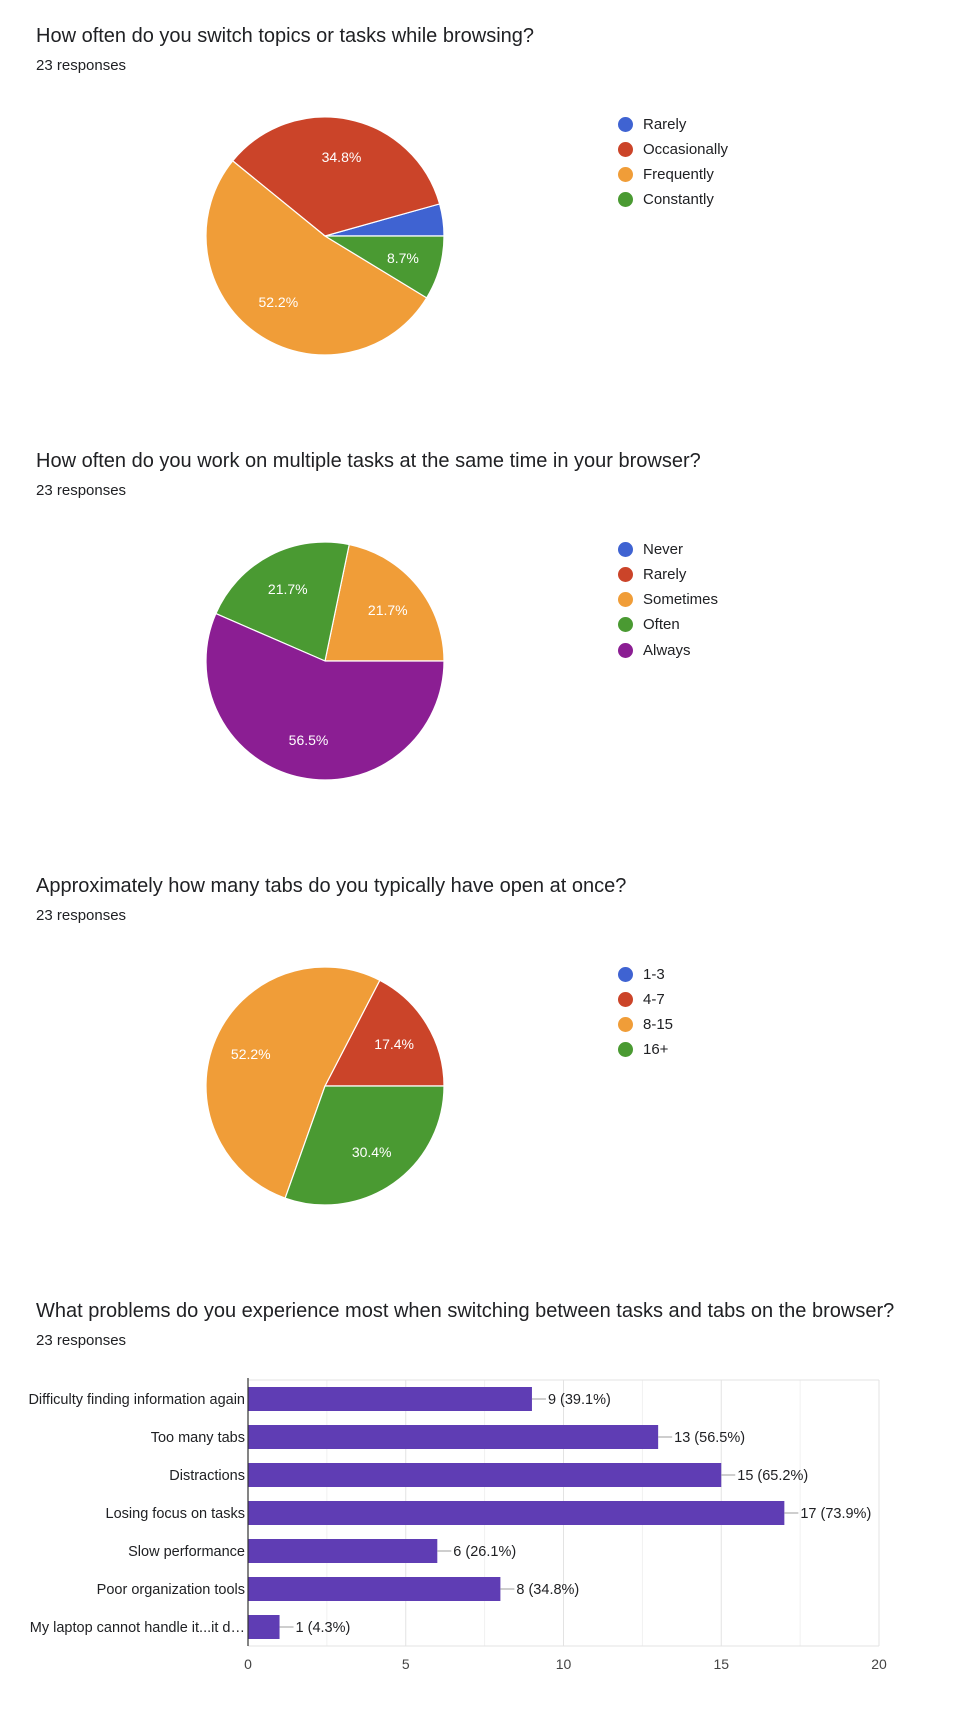 This screenshot has height=1714, width=966. I want to click on bar-data-label: 15 (65.2%), so click(772, 1476).